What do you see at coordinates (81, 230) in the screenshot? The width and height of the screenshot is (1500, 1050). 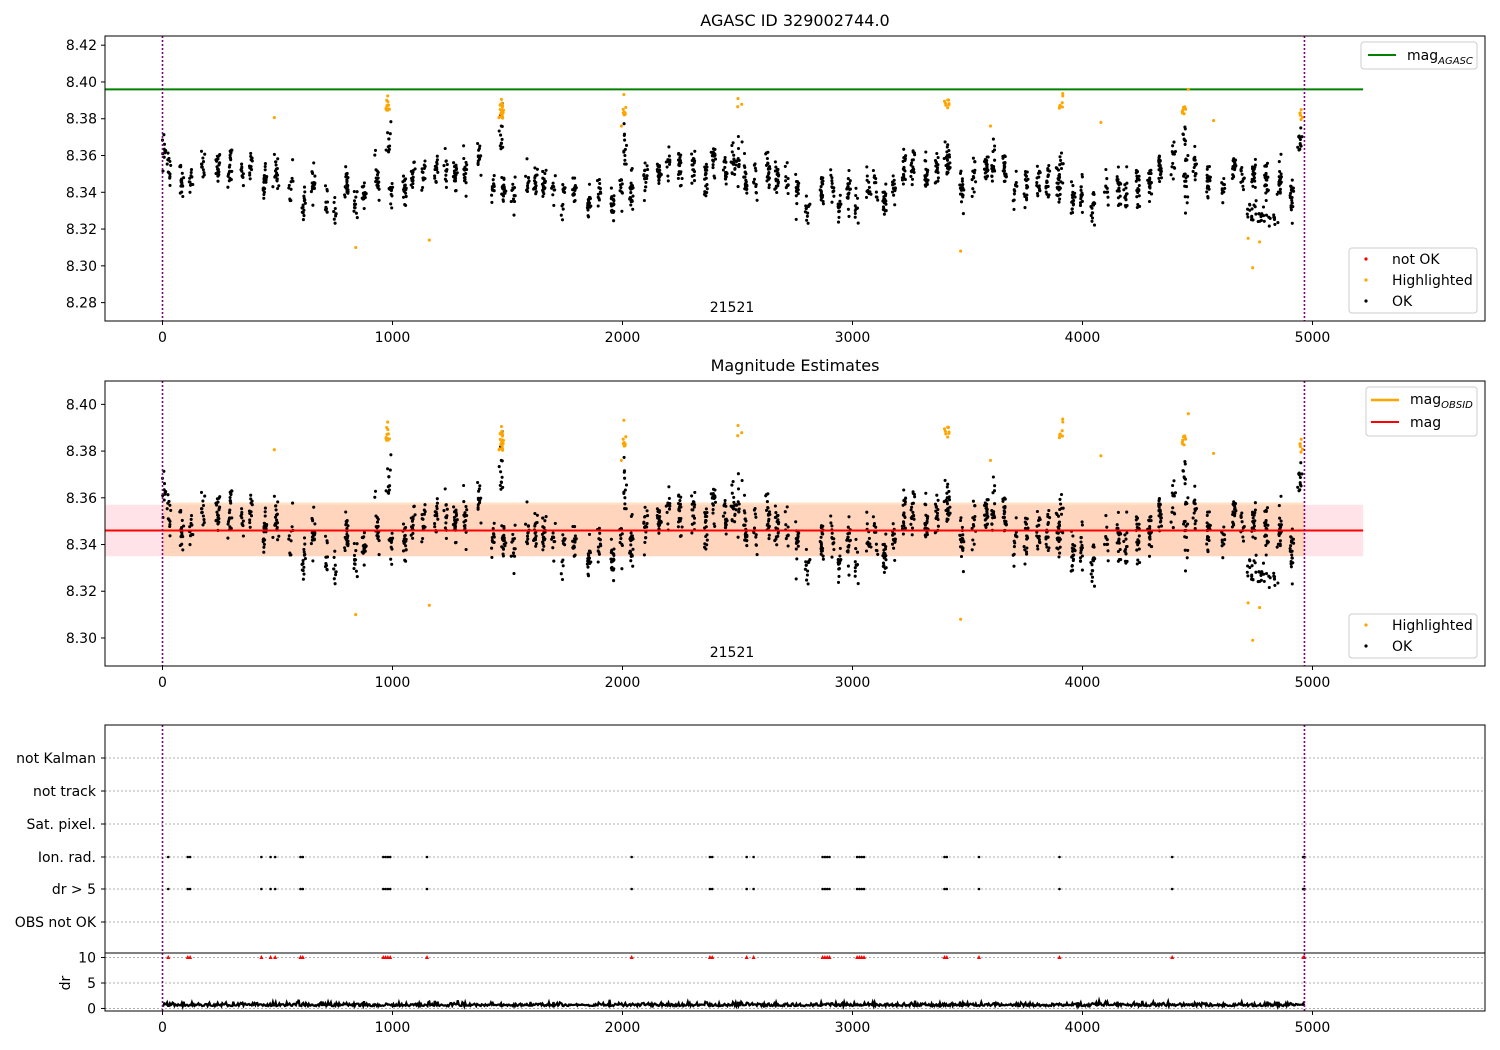 I see `panel1-ytick-label: 8.32` at bounding box center [81, 230].